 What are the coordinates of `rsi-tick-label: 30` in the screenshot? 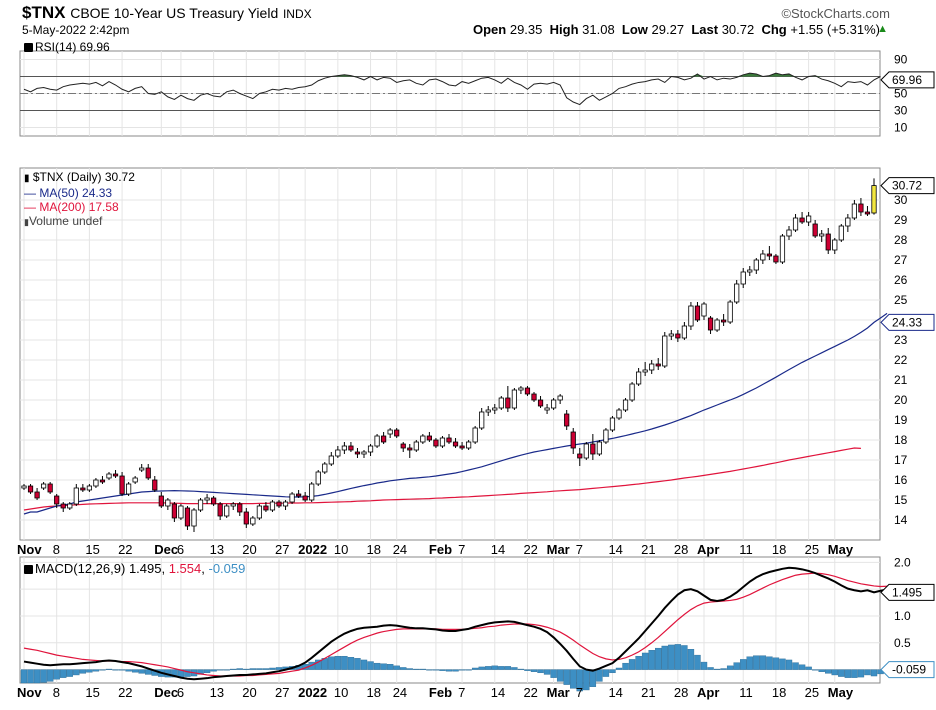 It's located at (901, 111).